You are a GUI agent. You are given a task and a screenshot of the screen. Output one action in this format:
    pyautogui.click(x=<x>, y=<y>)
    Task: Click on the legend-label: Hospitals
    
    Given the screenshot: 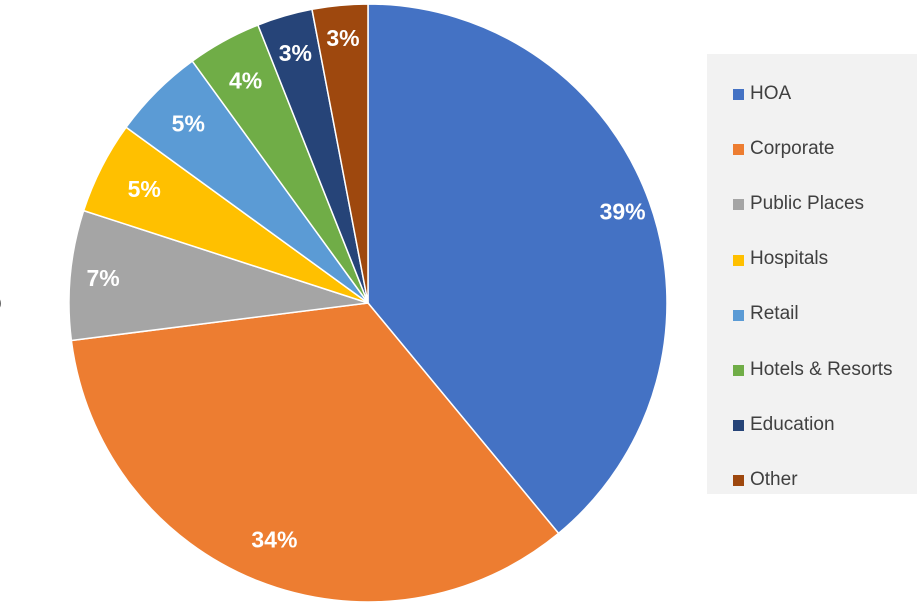 What is the action you would take?
    pyautogui.click(x=789, y=259)
    